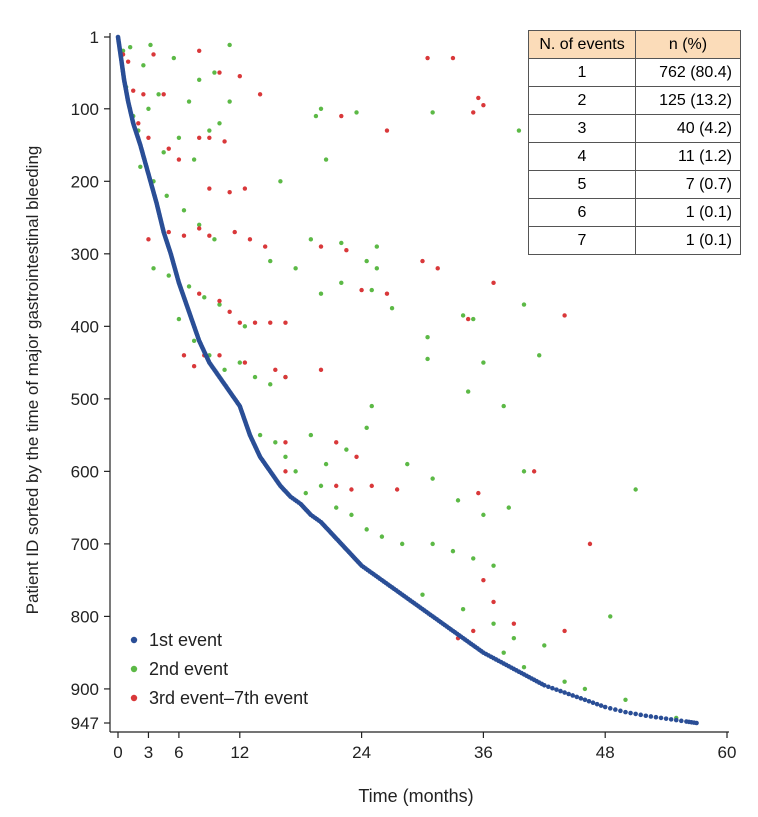 This screenshot has width=758, height=817. Describe the element at coordinates (634, 128) in the screenshot. I see `table-row: 3 40 (4.2)` at that location.